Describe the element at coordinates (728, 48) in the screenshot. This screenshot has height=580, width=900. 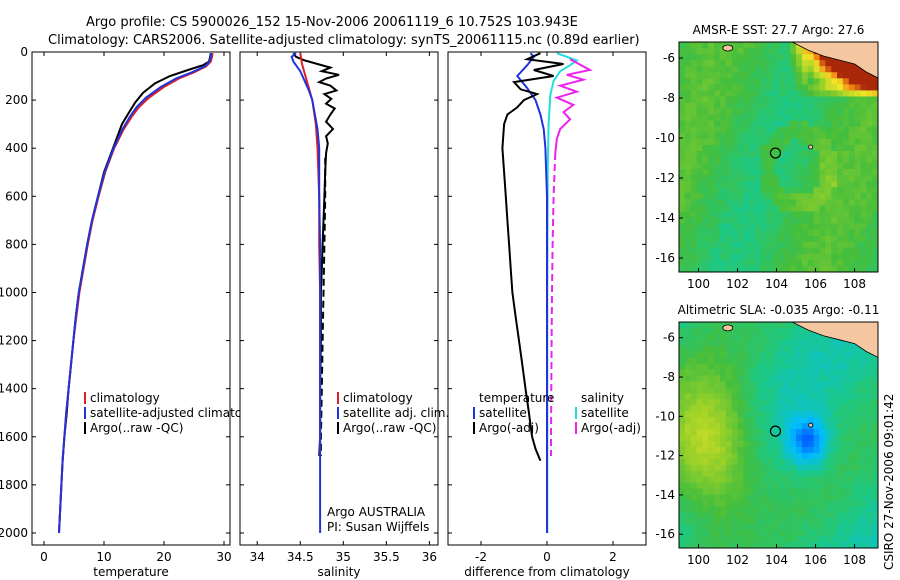
I see `sst_map-island-west` at that location.